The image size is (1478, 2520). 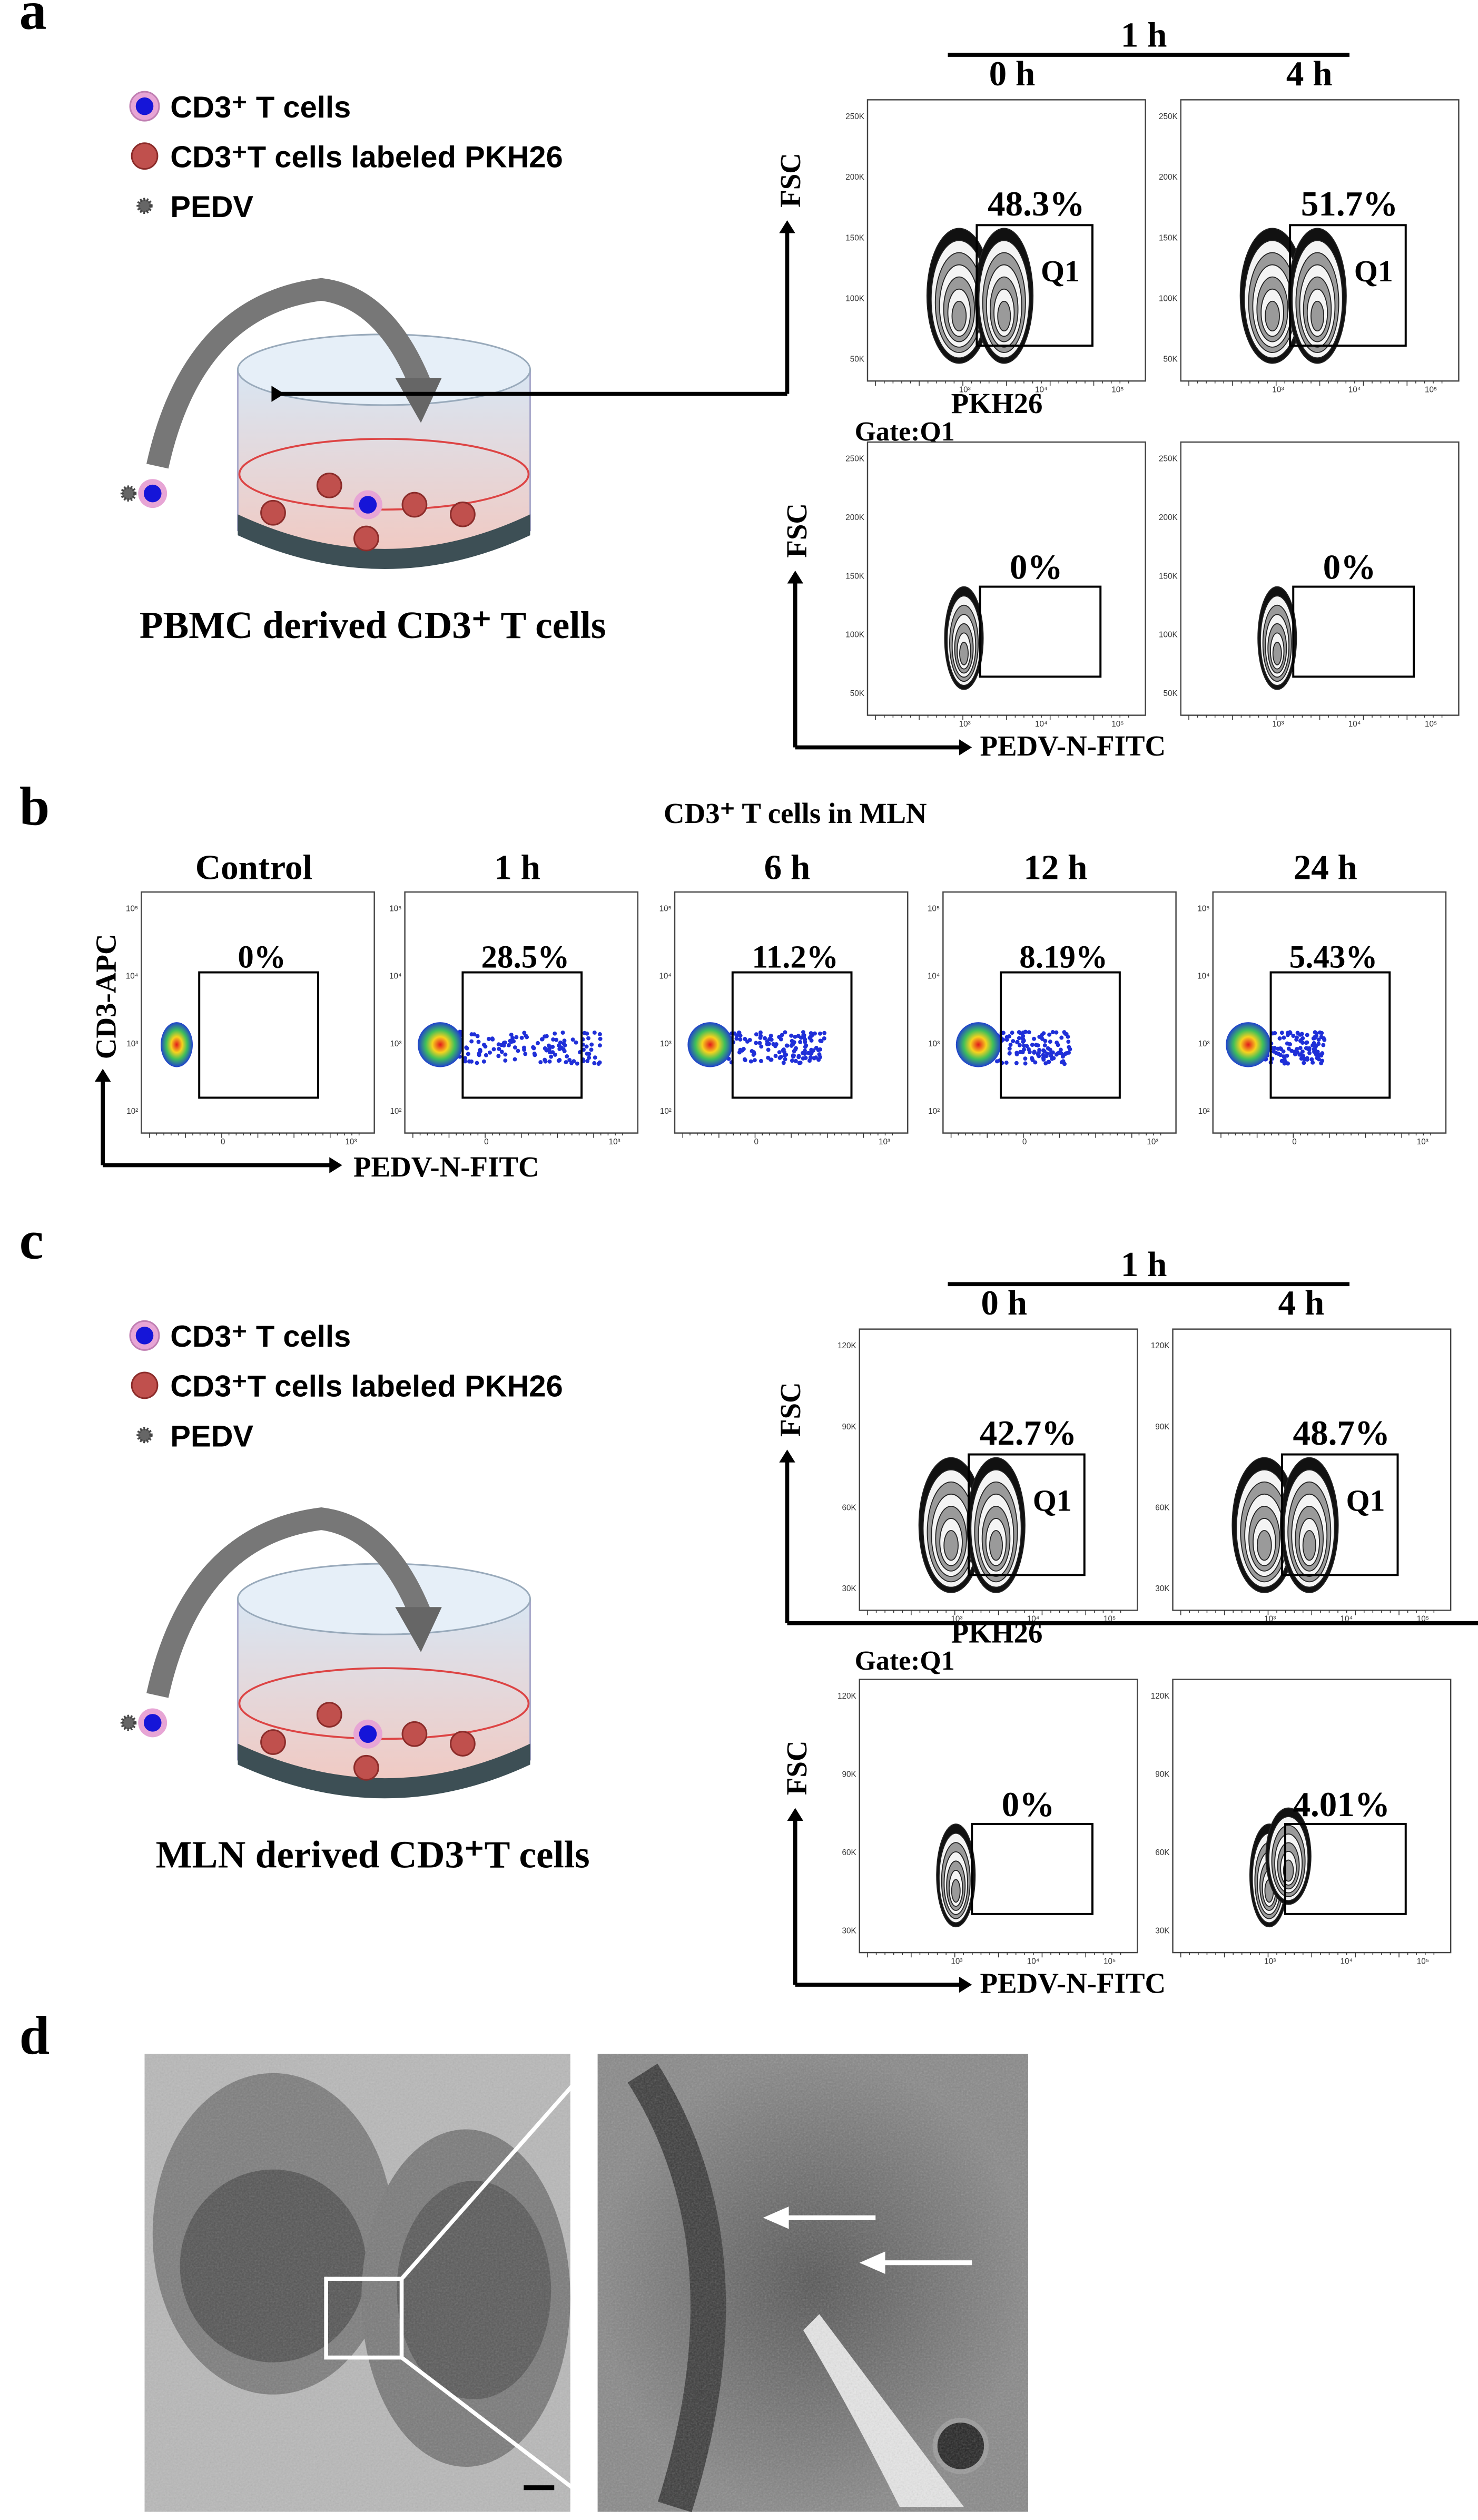 I want to click on label: PEDV-N-FITC, so click(x=1073, y=746).